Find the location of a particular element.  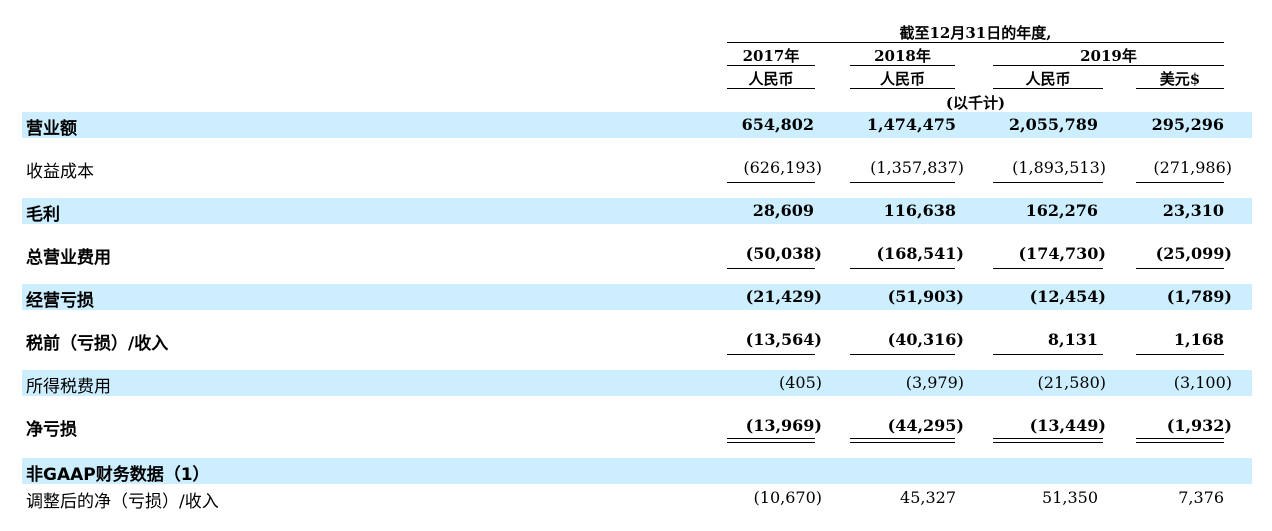

currency-2019-rmb-header: 人民币 is located at coordinates (1048, 79).